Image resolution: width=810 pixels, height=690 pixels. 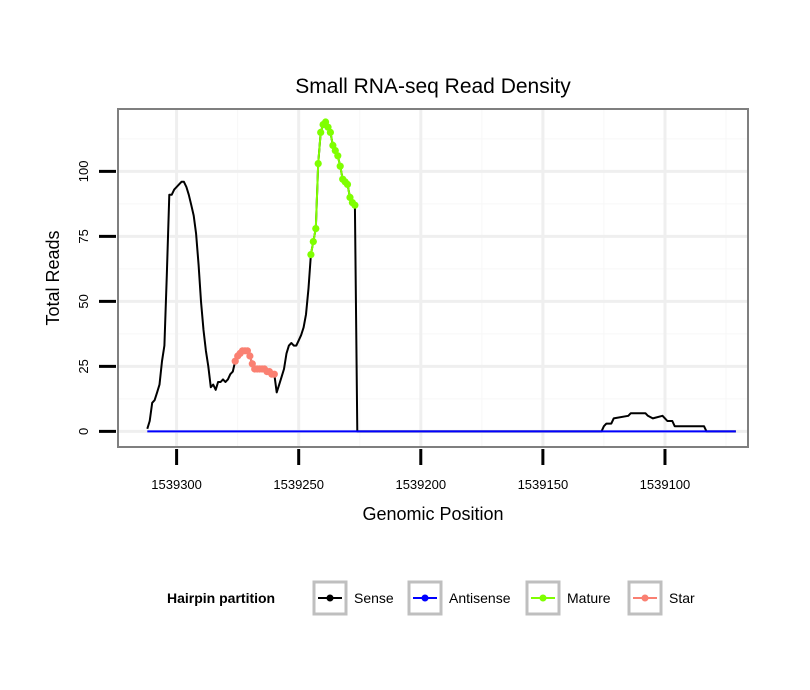 I want to click on legend-entry-mature: Mature, so click(x=568, y=598).